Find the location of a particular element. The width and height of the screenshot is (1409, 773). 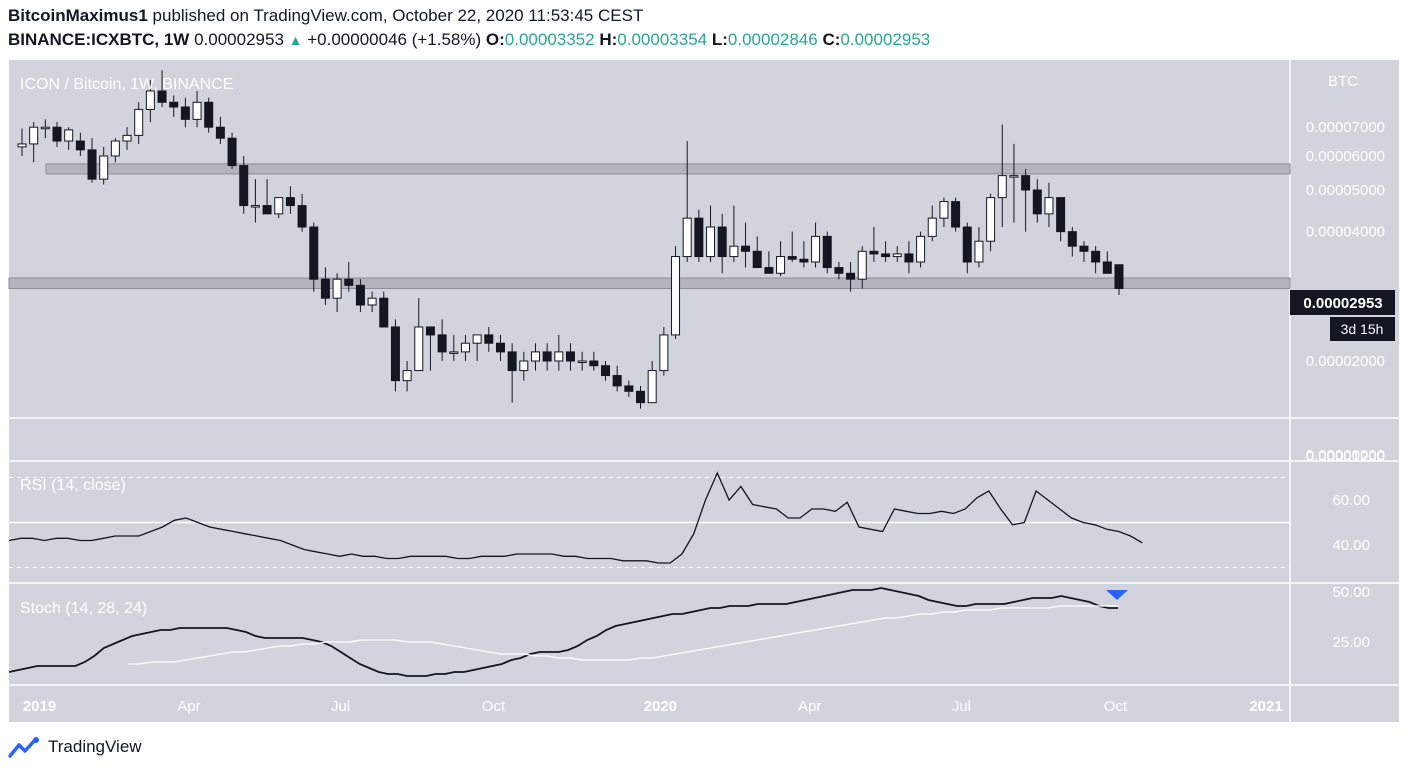

price-tick-label: 0.00007000 is located at coordinates (1345, 127).